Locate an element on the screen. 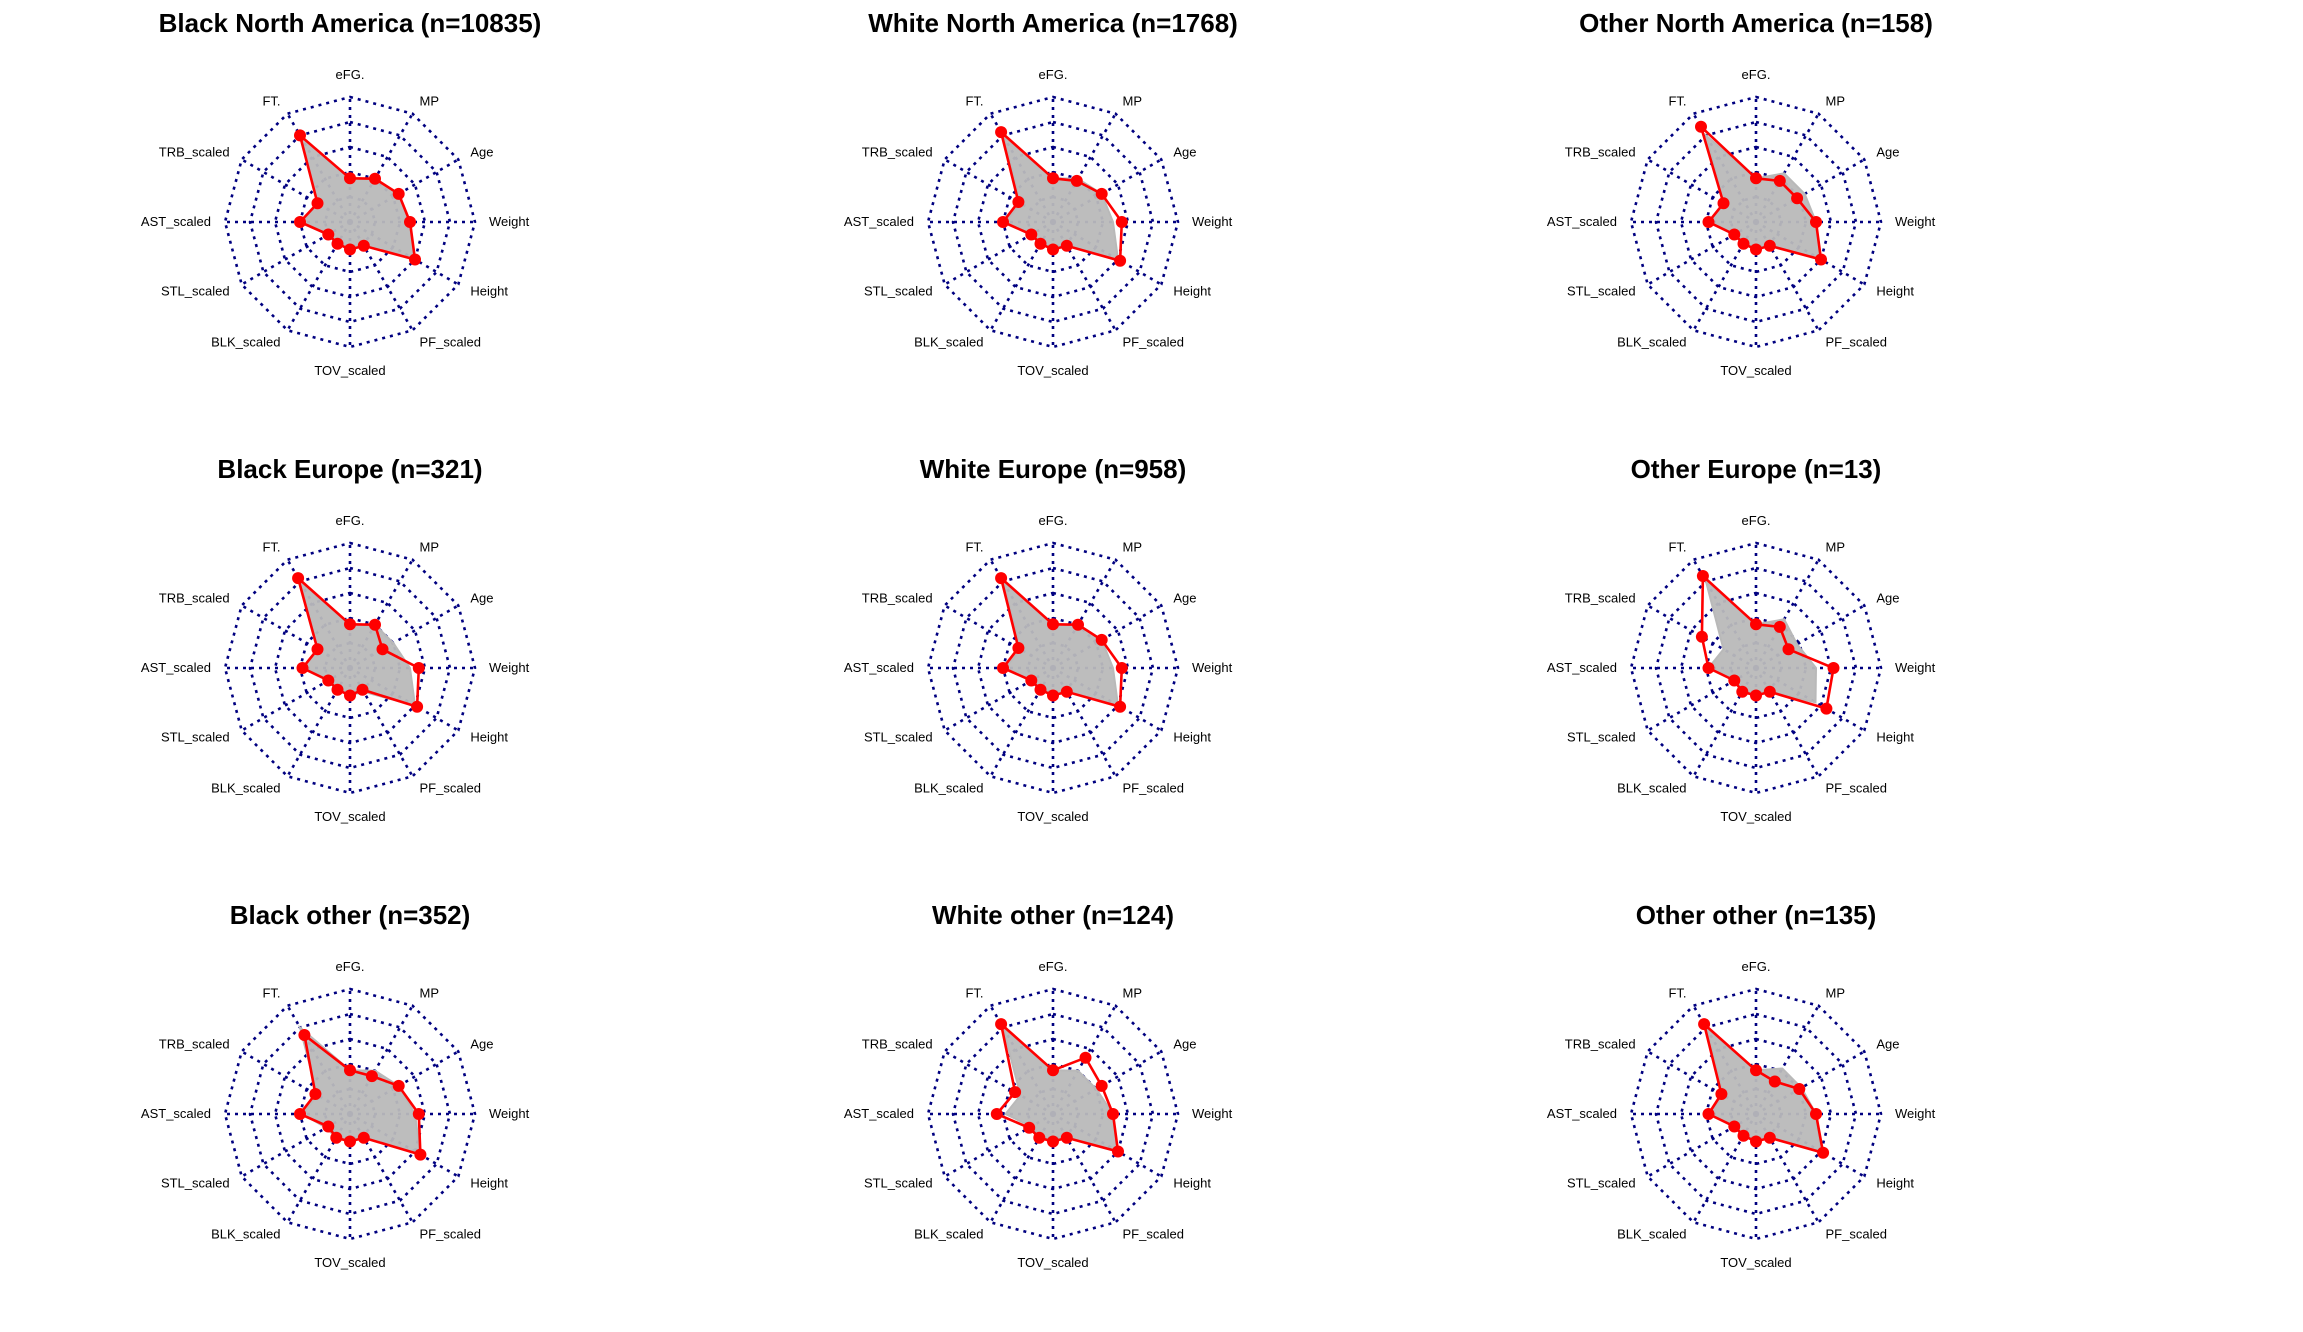 This screenshot has height=1332, width=2303. chart-title: White North America (n=1768) is located at coordinates (1053, 23).